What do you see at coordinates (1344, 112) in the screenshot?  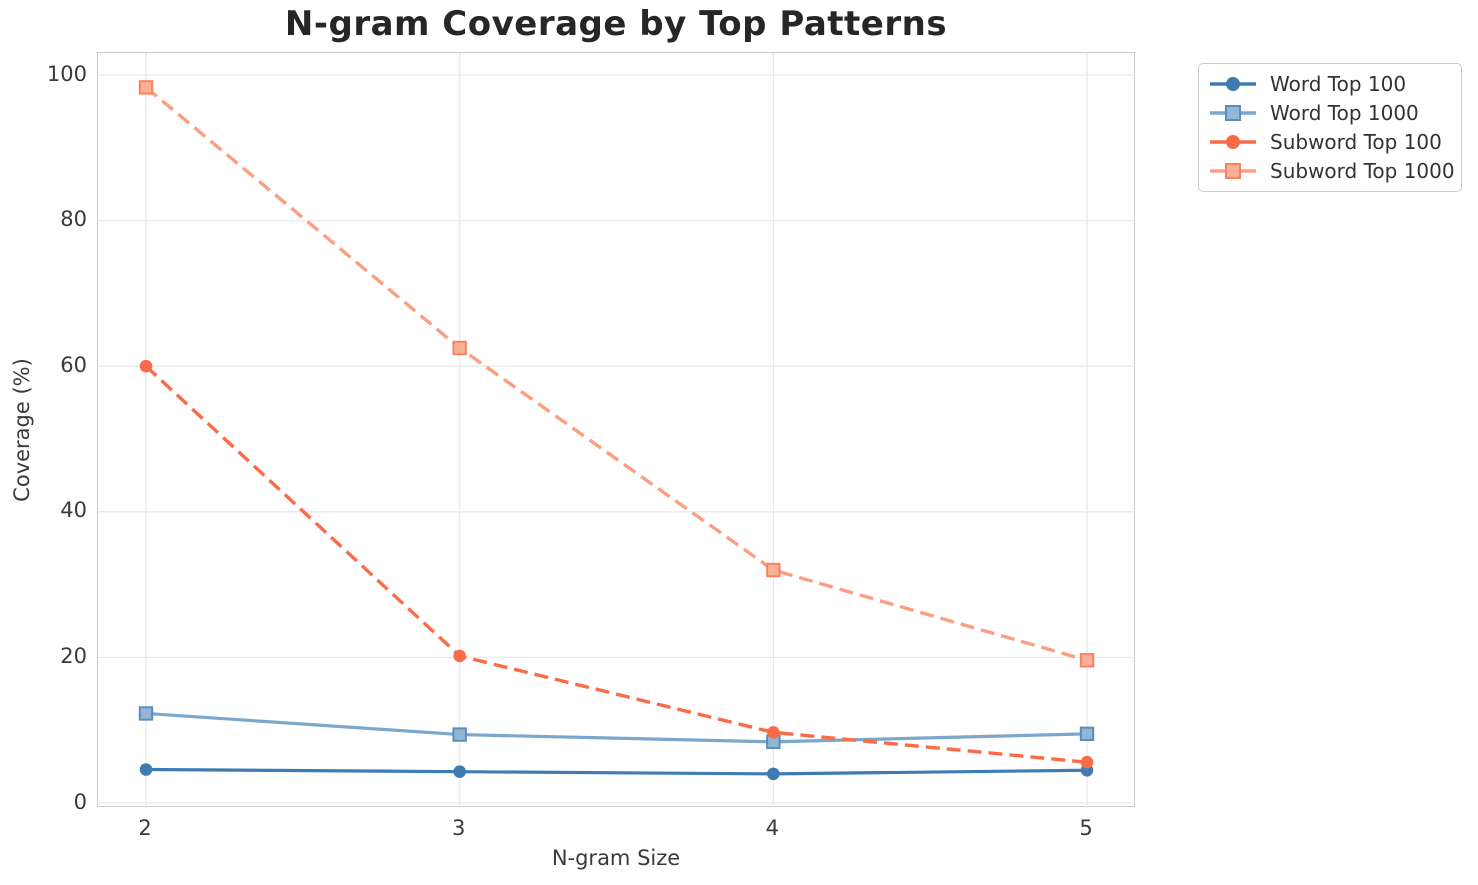 I see `legend-label: Word Top 1000` at bounding box center [1344, 112].